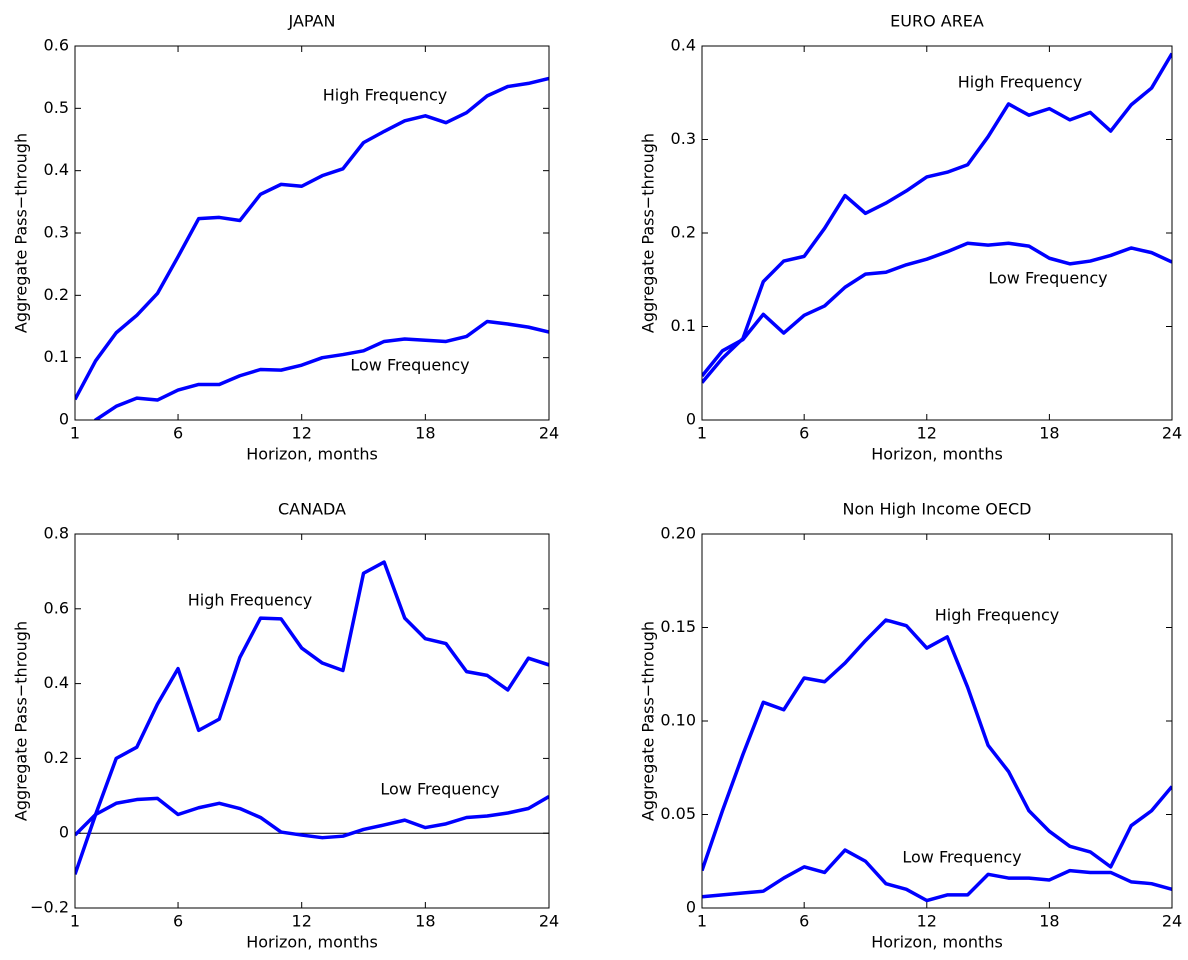  Describe the element at coordinates (678, 626) in the screenshot. I see `y-tick-label: 0.15` at that location.